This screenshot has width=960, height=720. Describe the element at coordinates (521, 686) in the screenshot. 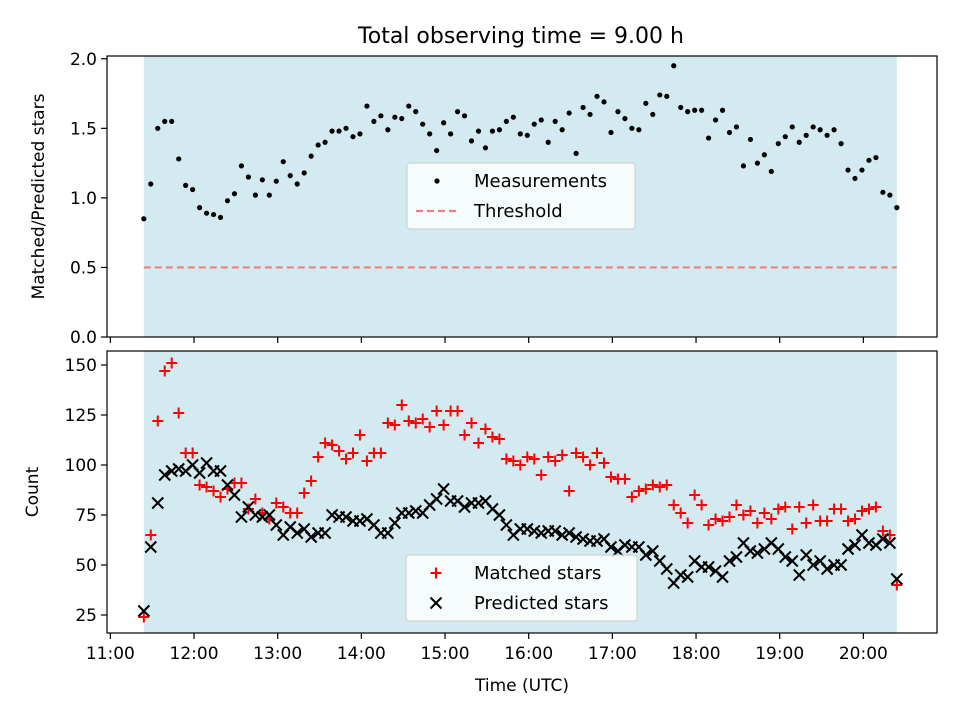

I see `x-axis-label: Time (UTC)` at that location.